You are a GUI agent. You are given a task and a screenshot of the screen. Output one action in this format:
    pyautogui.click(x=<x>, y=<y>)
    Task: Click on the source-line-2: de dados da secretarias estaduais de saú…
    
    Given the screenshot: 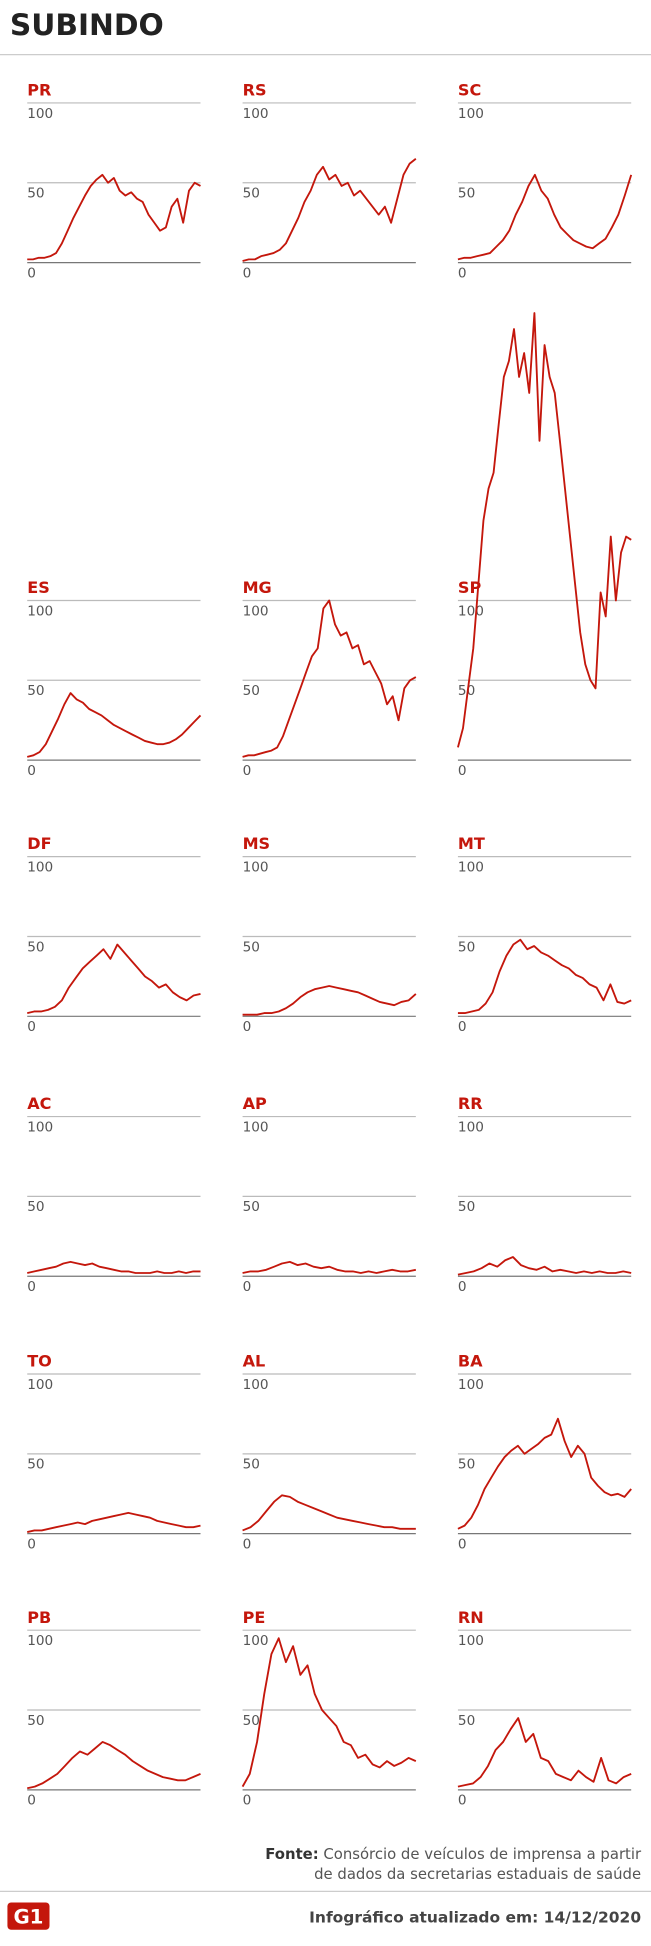 What is the action you would take?
    pyautogui.click(x=477, y=1874)
    